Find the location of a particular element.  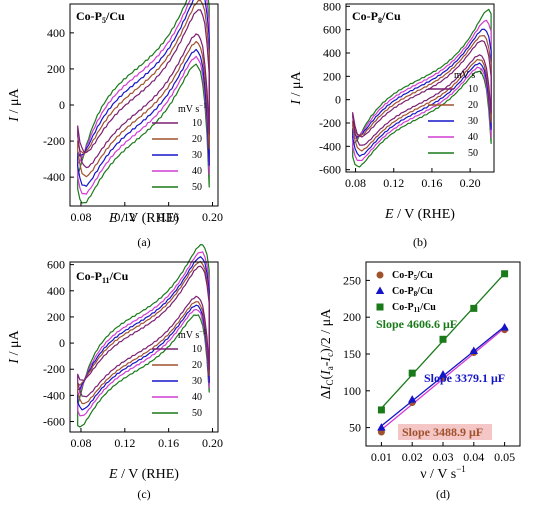

title-sub: 11 is located at coordinates (106, 280).